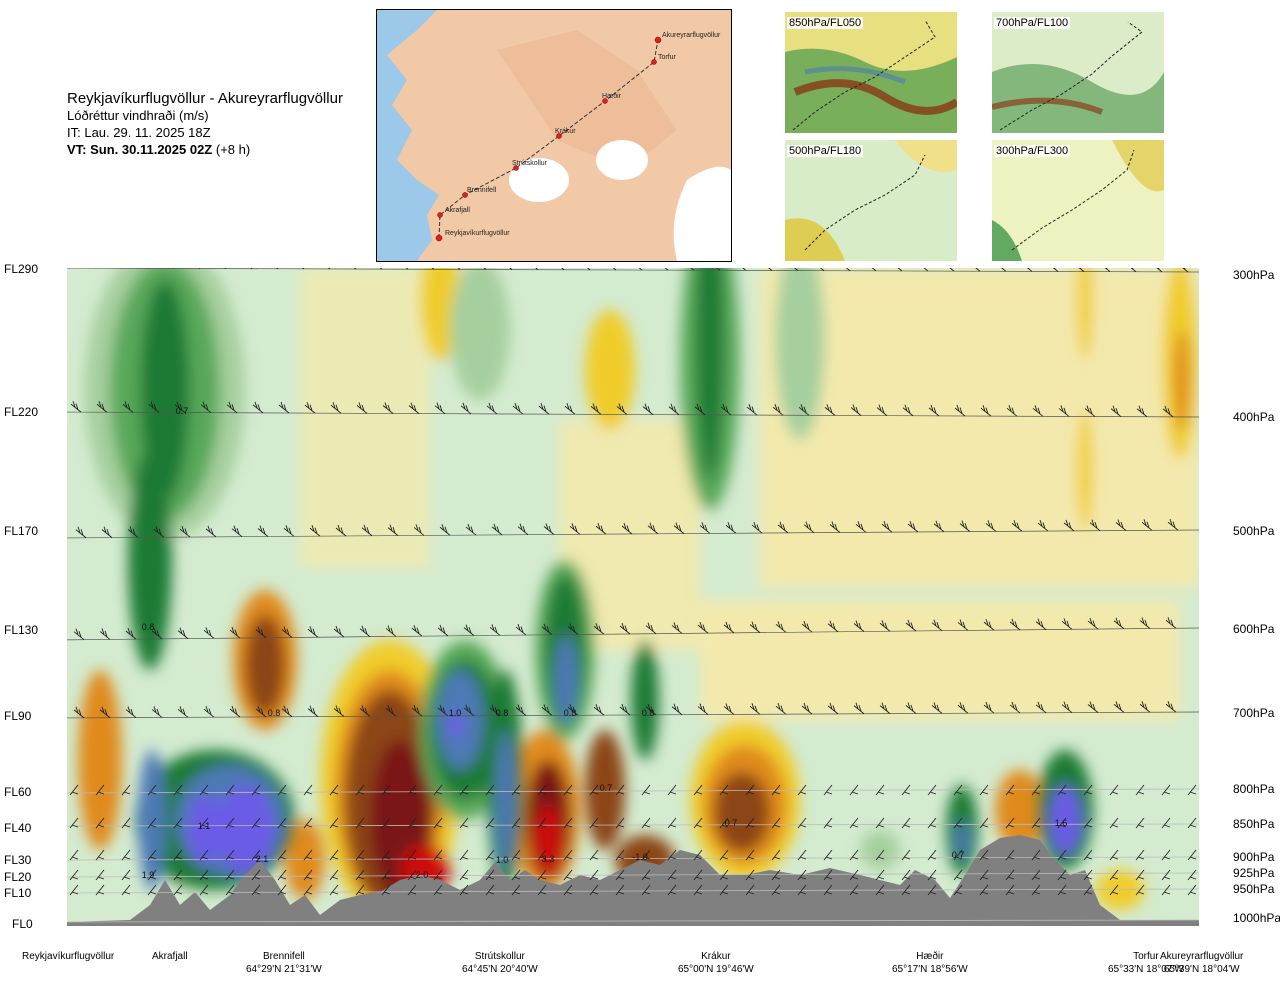 The image size is (1280, 981). Describe the element at coordinates (1202, 956) in the screenshot. I see `location-7-name: Akureyrarflugvöllur` at that location.